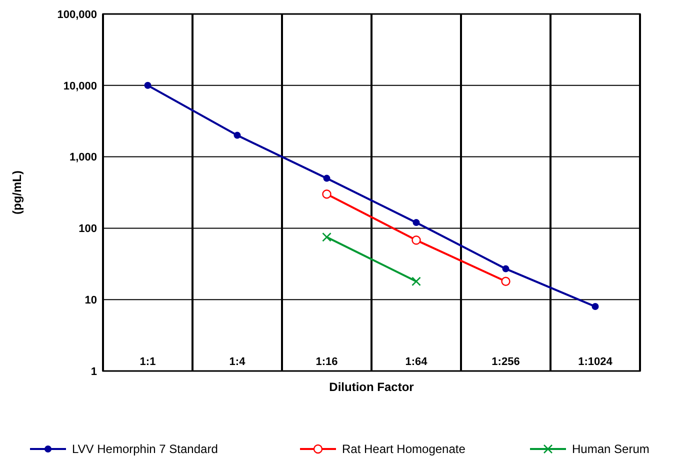  Describe the element at coordinates (404, 449) in the screenshot. I see `legend-label: Rat Heart Homogenate` at that location.